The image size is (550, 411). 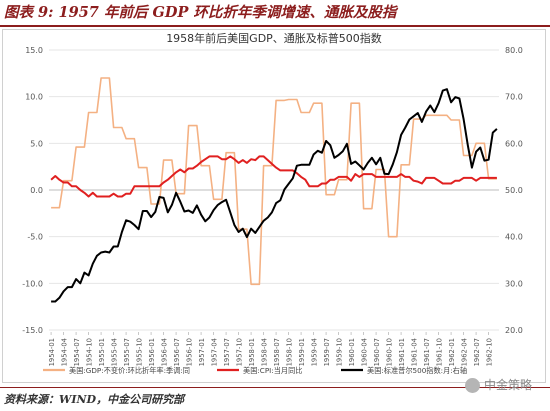 What do you see at coordinates (327, 352) in the screenshot?
I see `x-tick-label: 1959-07` at bounding box center [327, 352].